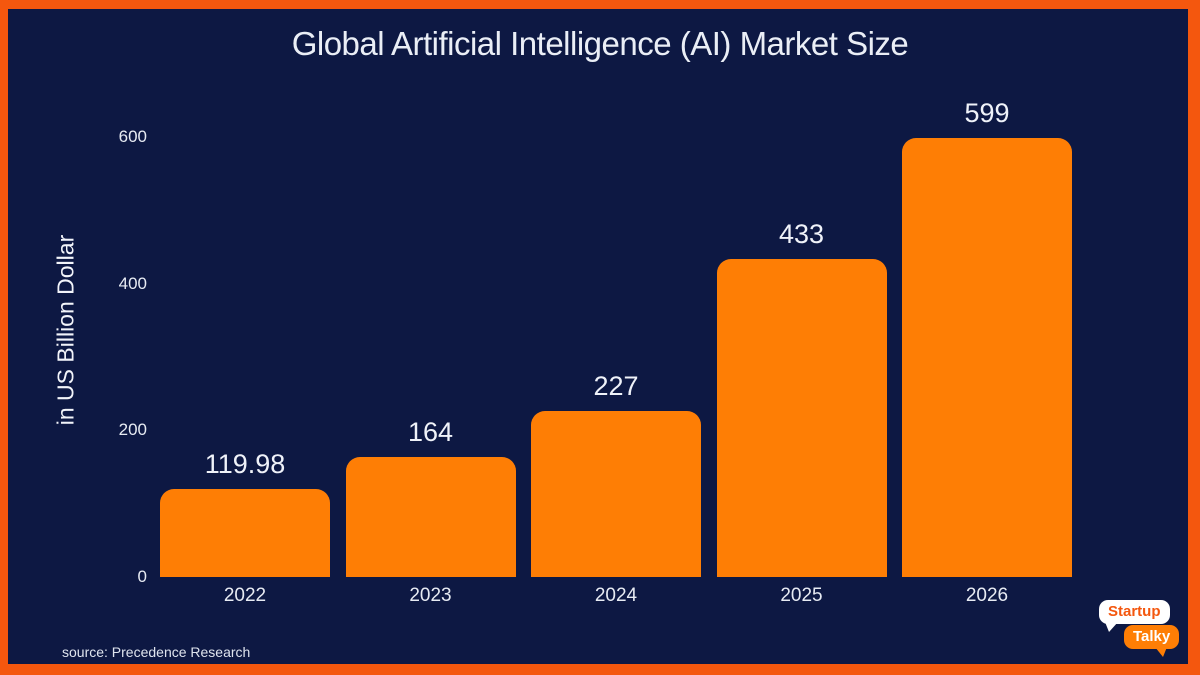  Describe the element at coordinates (65, 330) in the screenshot. I see `y-axis-title: in US Billion Dollar` at that location.